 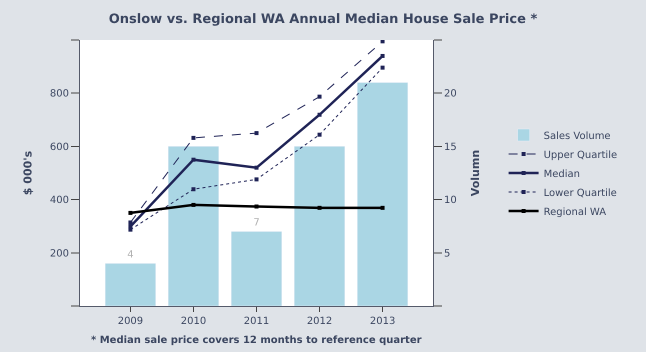 I want to click on data-label: 7, so click(x=256, y=223).